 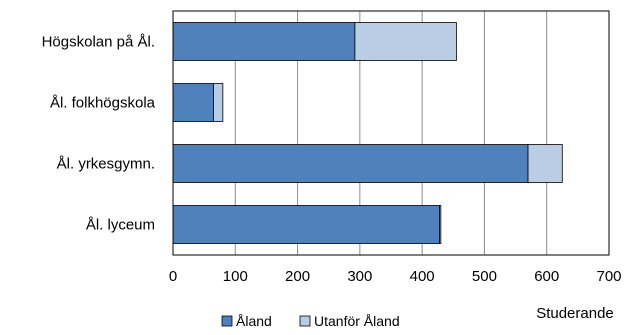 What do you see at coordinates (254, 321) in the screenshot?
I see `legend-label-0: Åland` at bounding box center [254, 321].